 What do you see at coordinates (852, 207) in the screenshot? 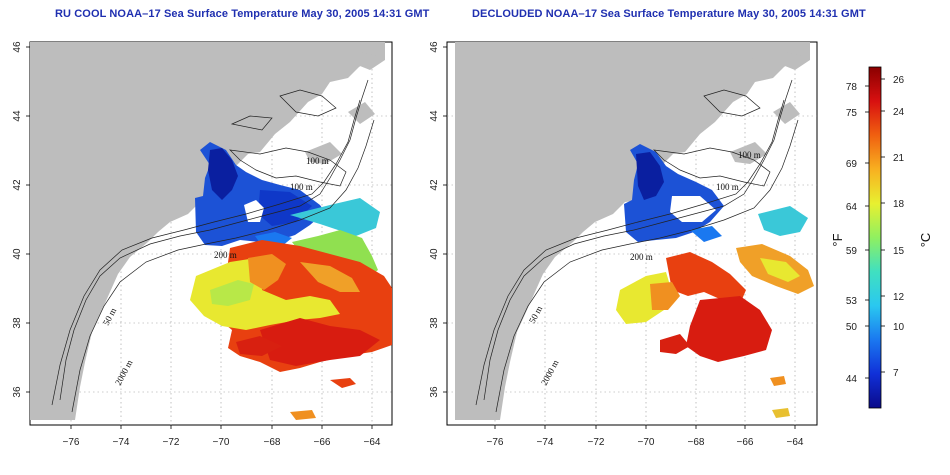
I see `f-tick-label: 64` at bounding box center [852, 207].